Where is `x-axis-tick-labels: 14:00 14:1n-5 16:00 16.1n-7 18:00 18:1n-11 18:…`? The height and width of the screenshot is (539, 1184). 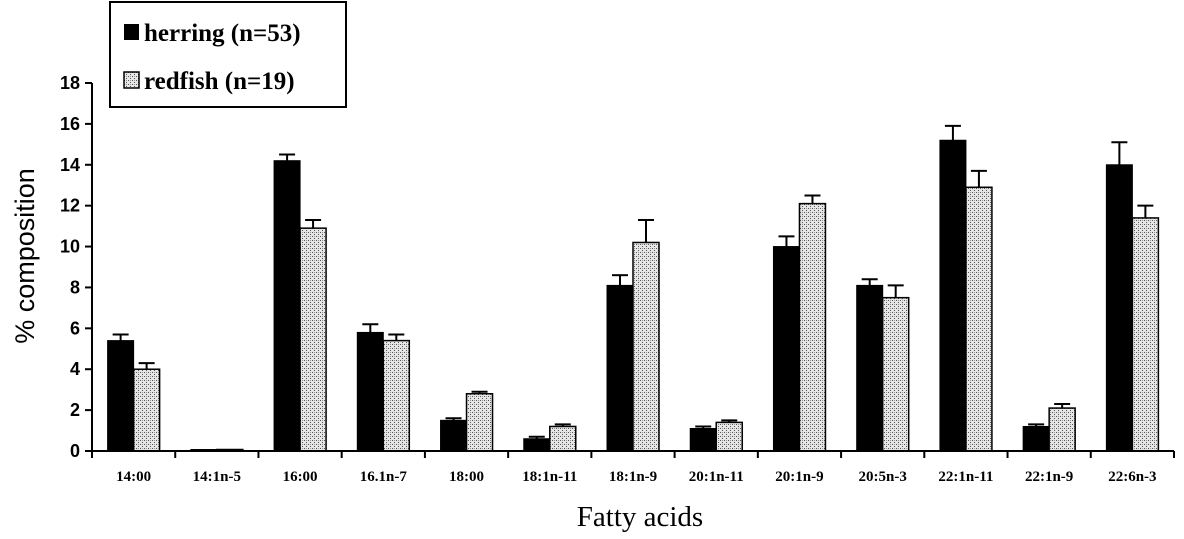
x-axis-tick-labels: 14:00 14:1n-5 16:00 16.1n-7 18:00 18:1n-11 18:… is located at coordinates (633, 468).